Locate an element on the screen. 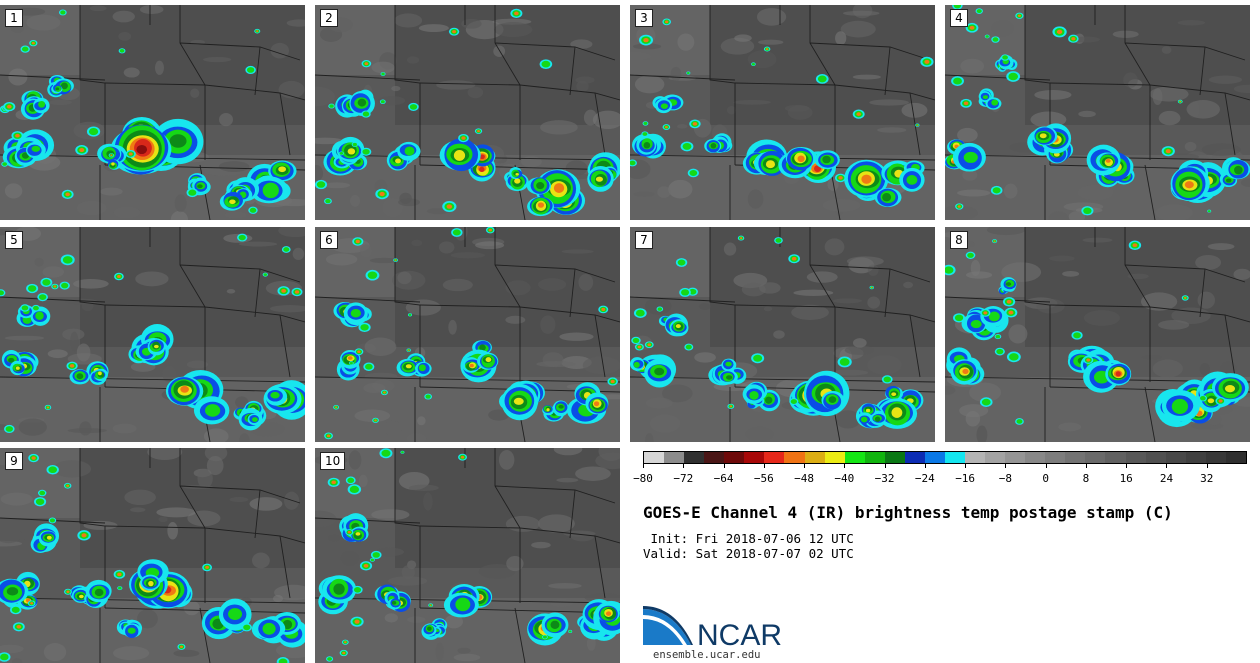 The height and width of the screenshot is (663, 1260). colorbar-tick-label: −80 is located at coordinates (643, 478).